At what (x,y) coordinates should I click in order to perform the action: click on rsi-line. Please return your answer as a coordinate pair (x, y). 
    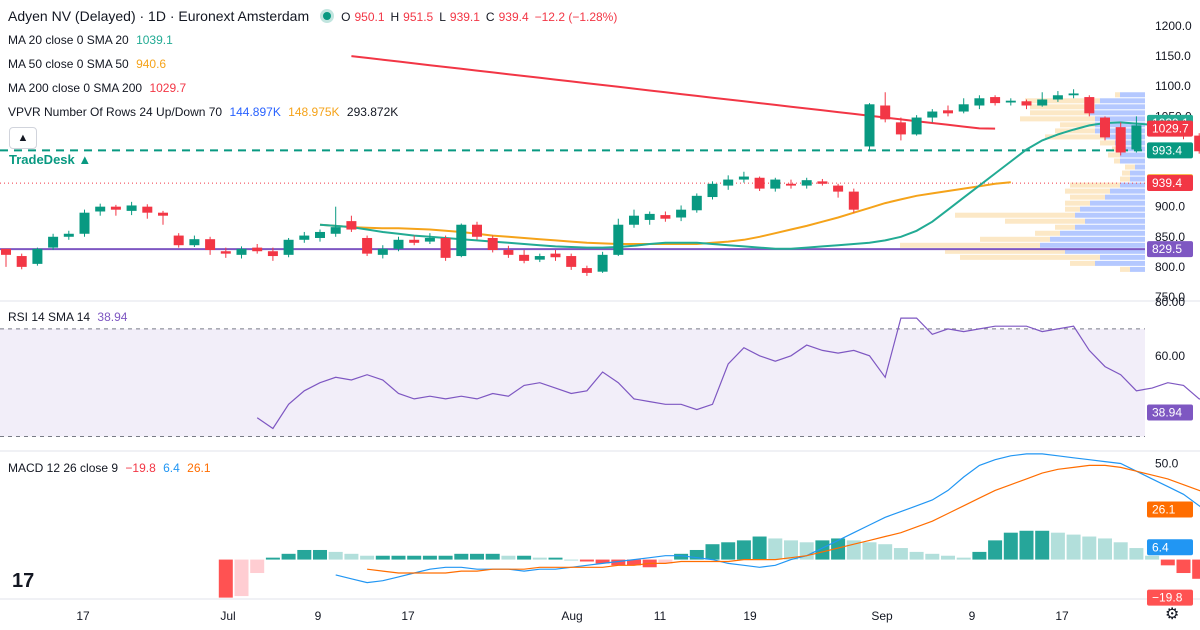
    Looking at the image, I should click on (728, 373).